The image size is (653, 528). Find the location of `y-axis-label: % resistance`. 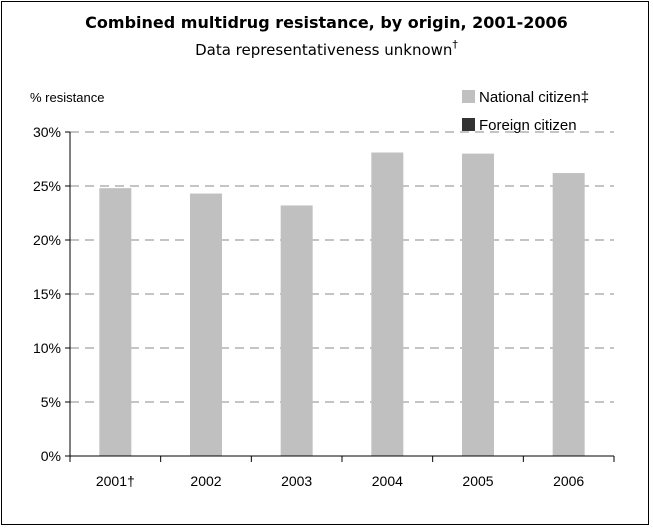

y-axis-label: % resistance is located at coordinates (67, 97).